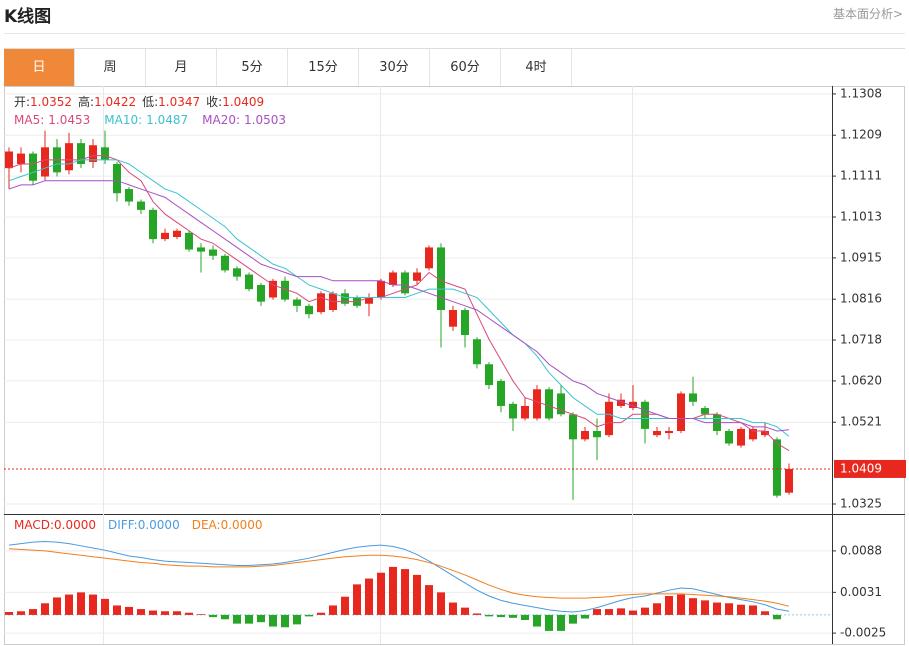  I want to click on y-tick-label: -0.0025, so click(863, 633).